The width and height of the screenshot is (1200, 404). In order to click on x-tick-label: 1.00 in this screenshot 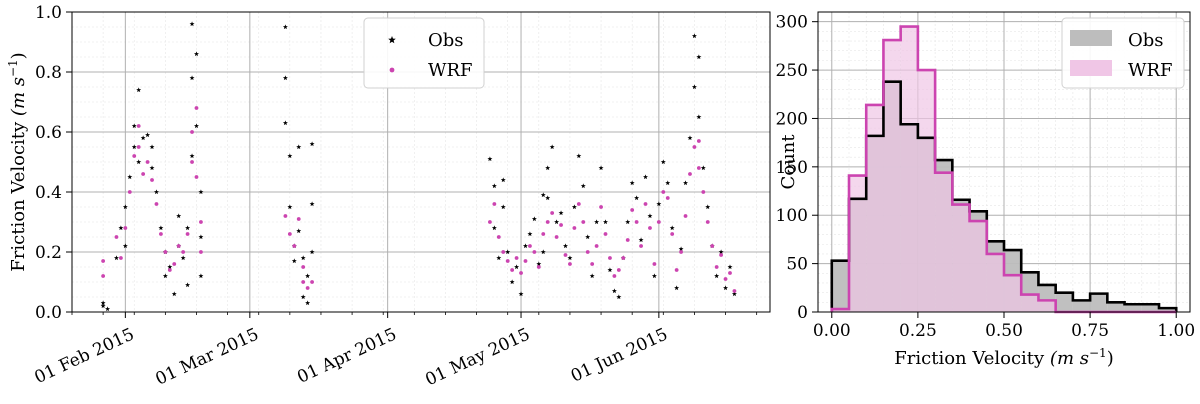, I will do `click(1176, 331)`.